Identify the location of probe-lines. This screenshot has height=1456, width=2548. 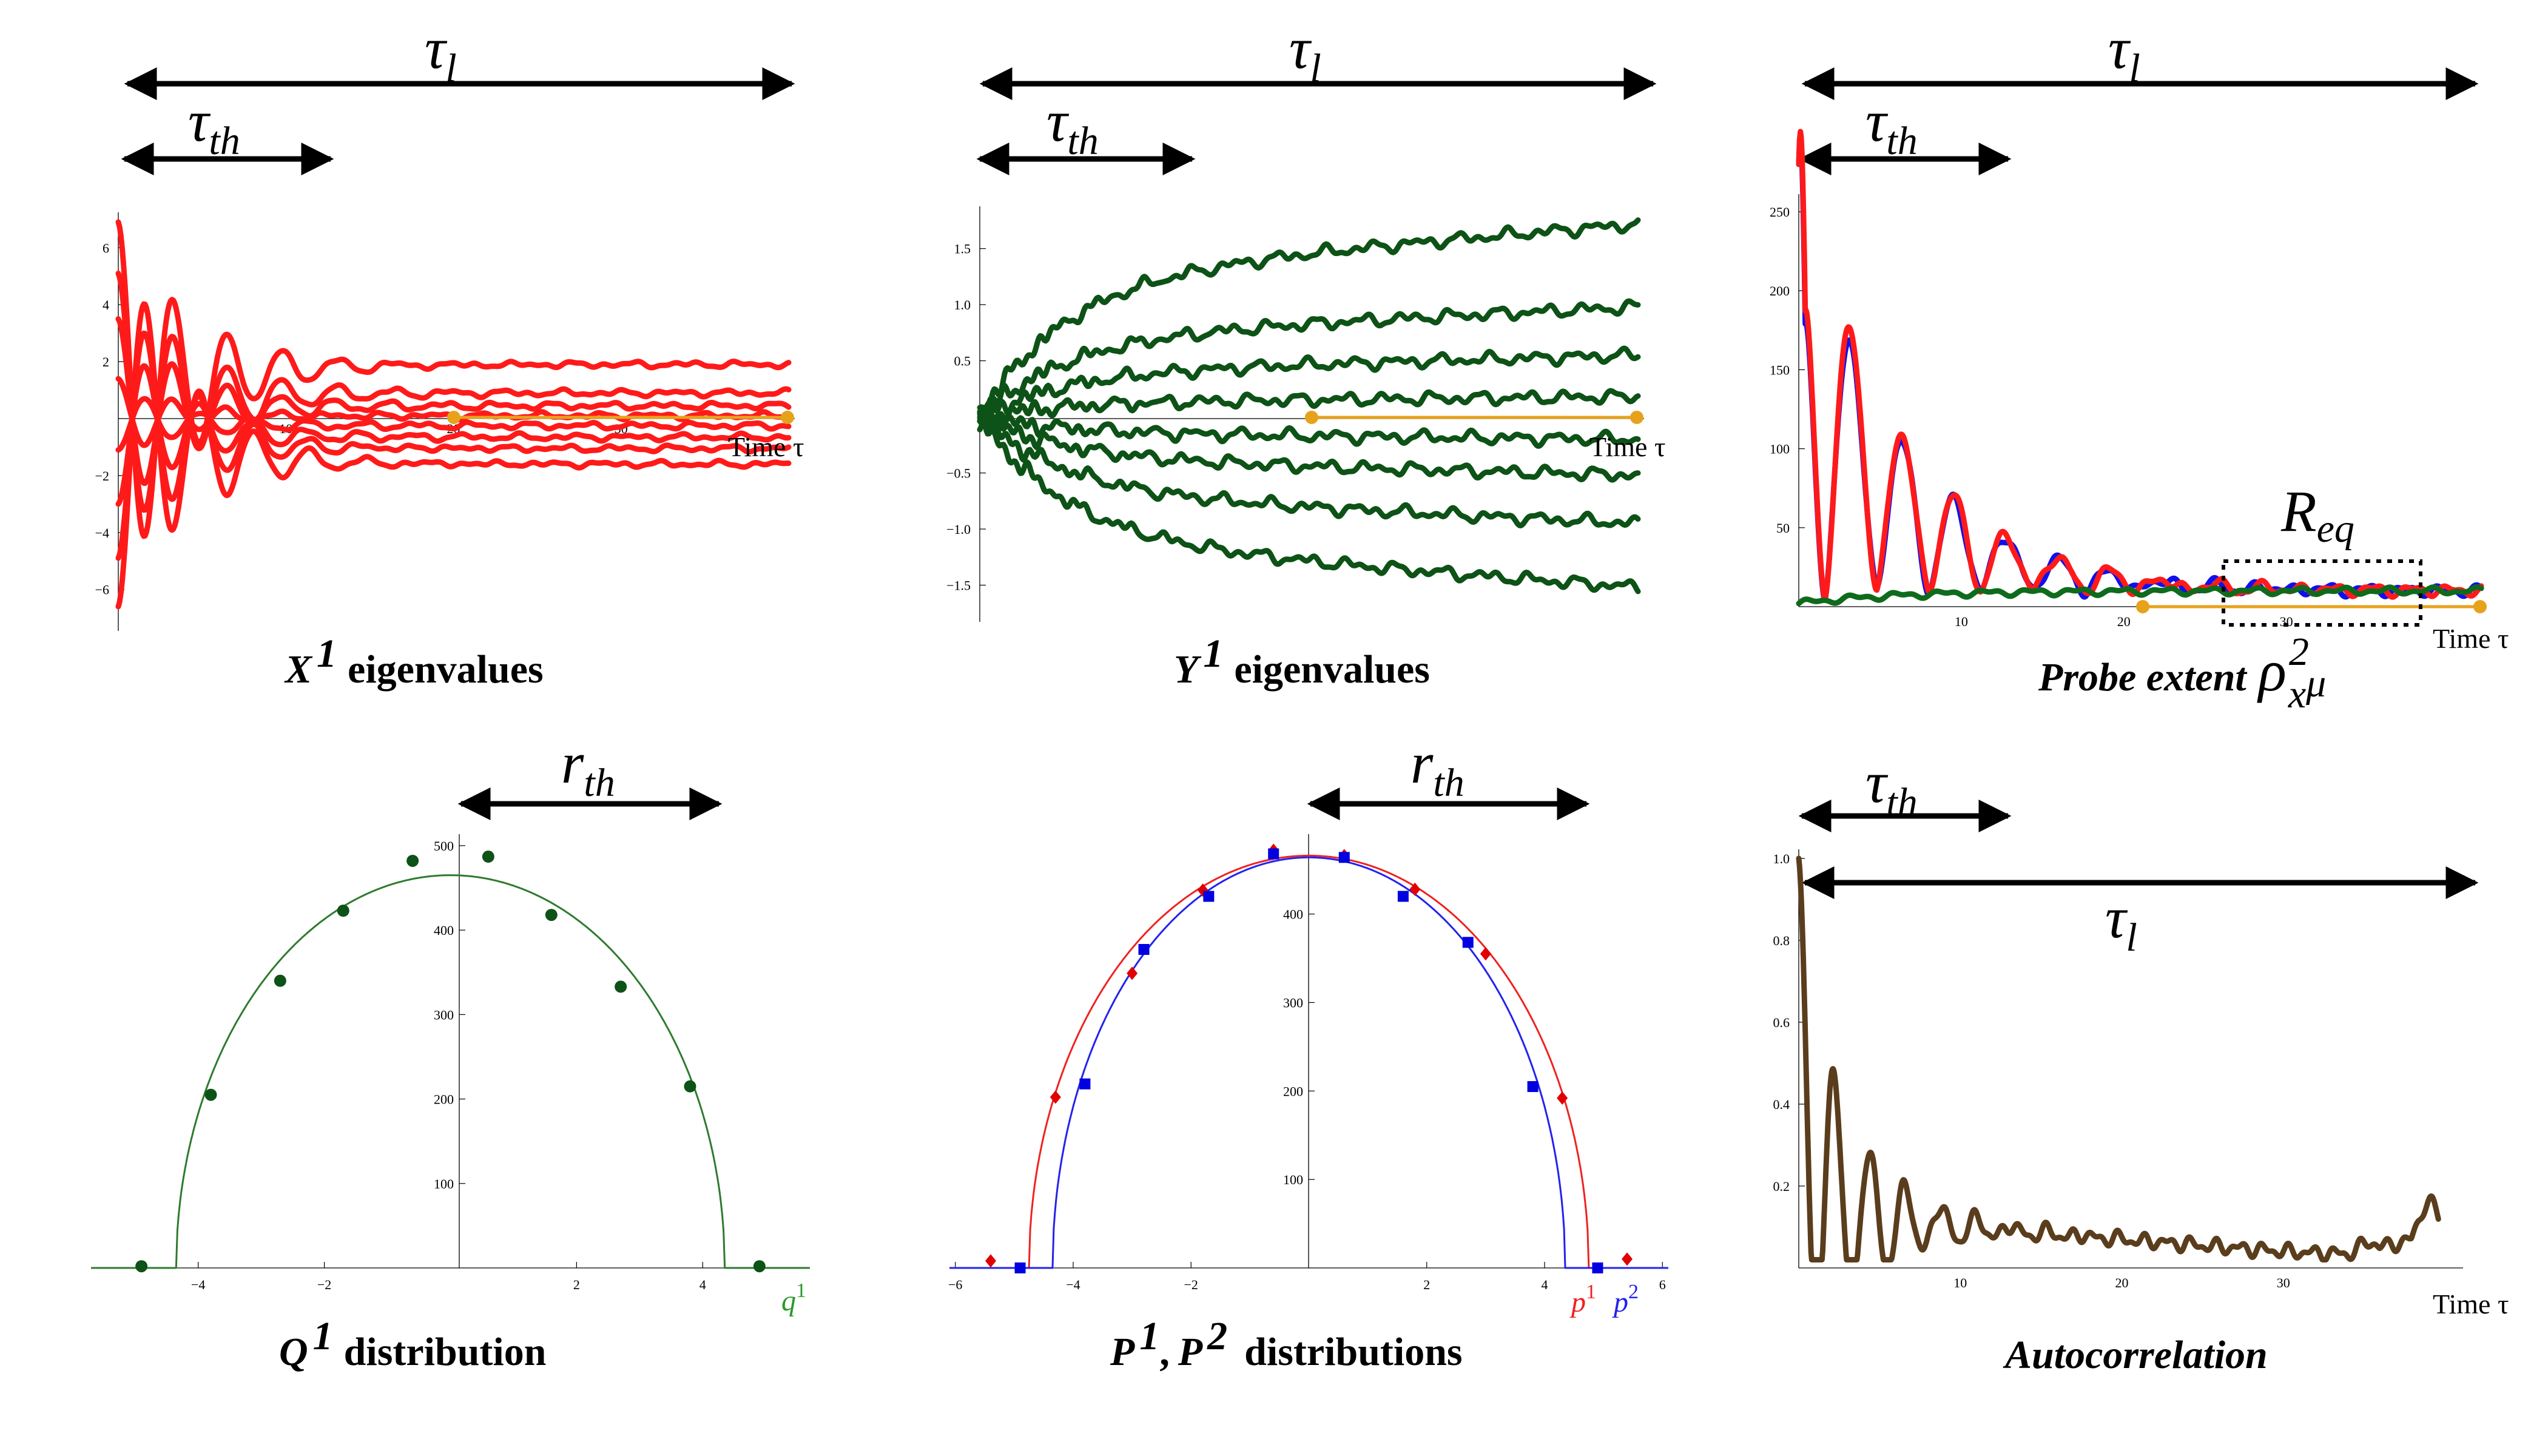
(2140, 368).